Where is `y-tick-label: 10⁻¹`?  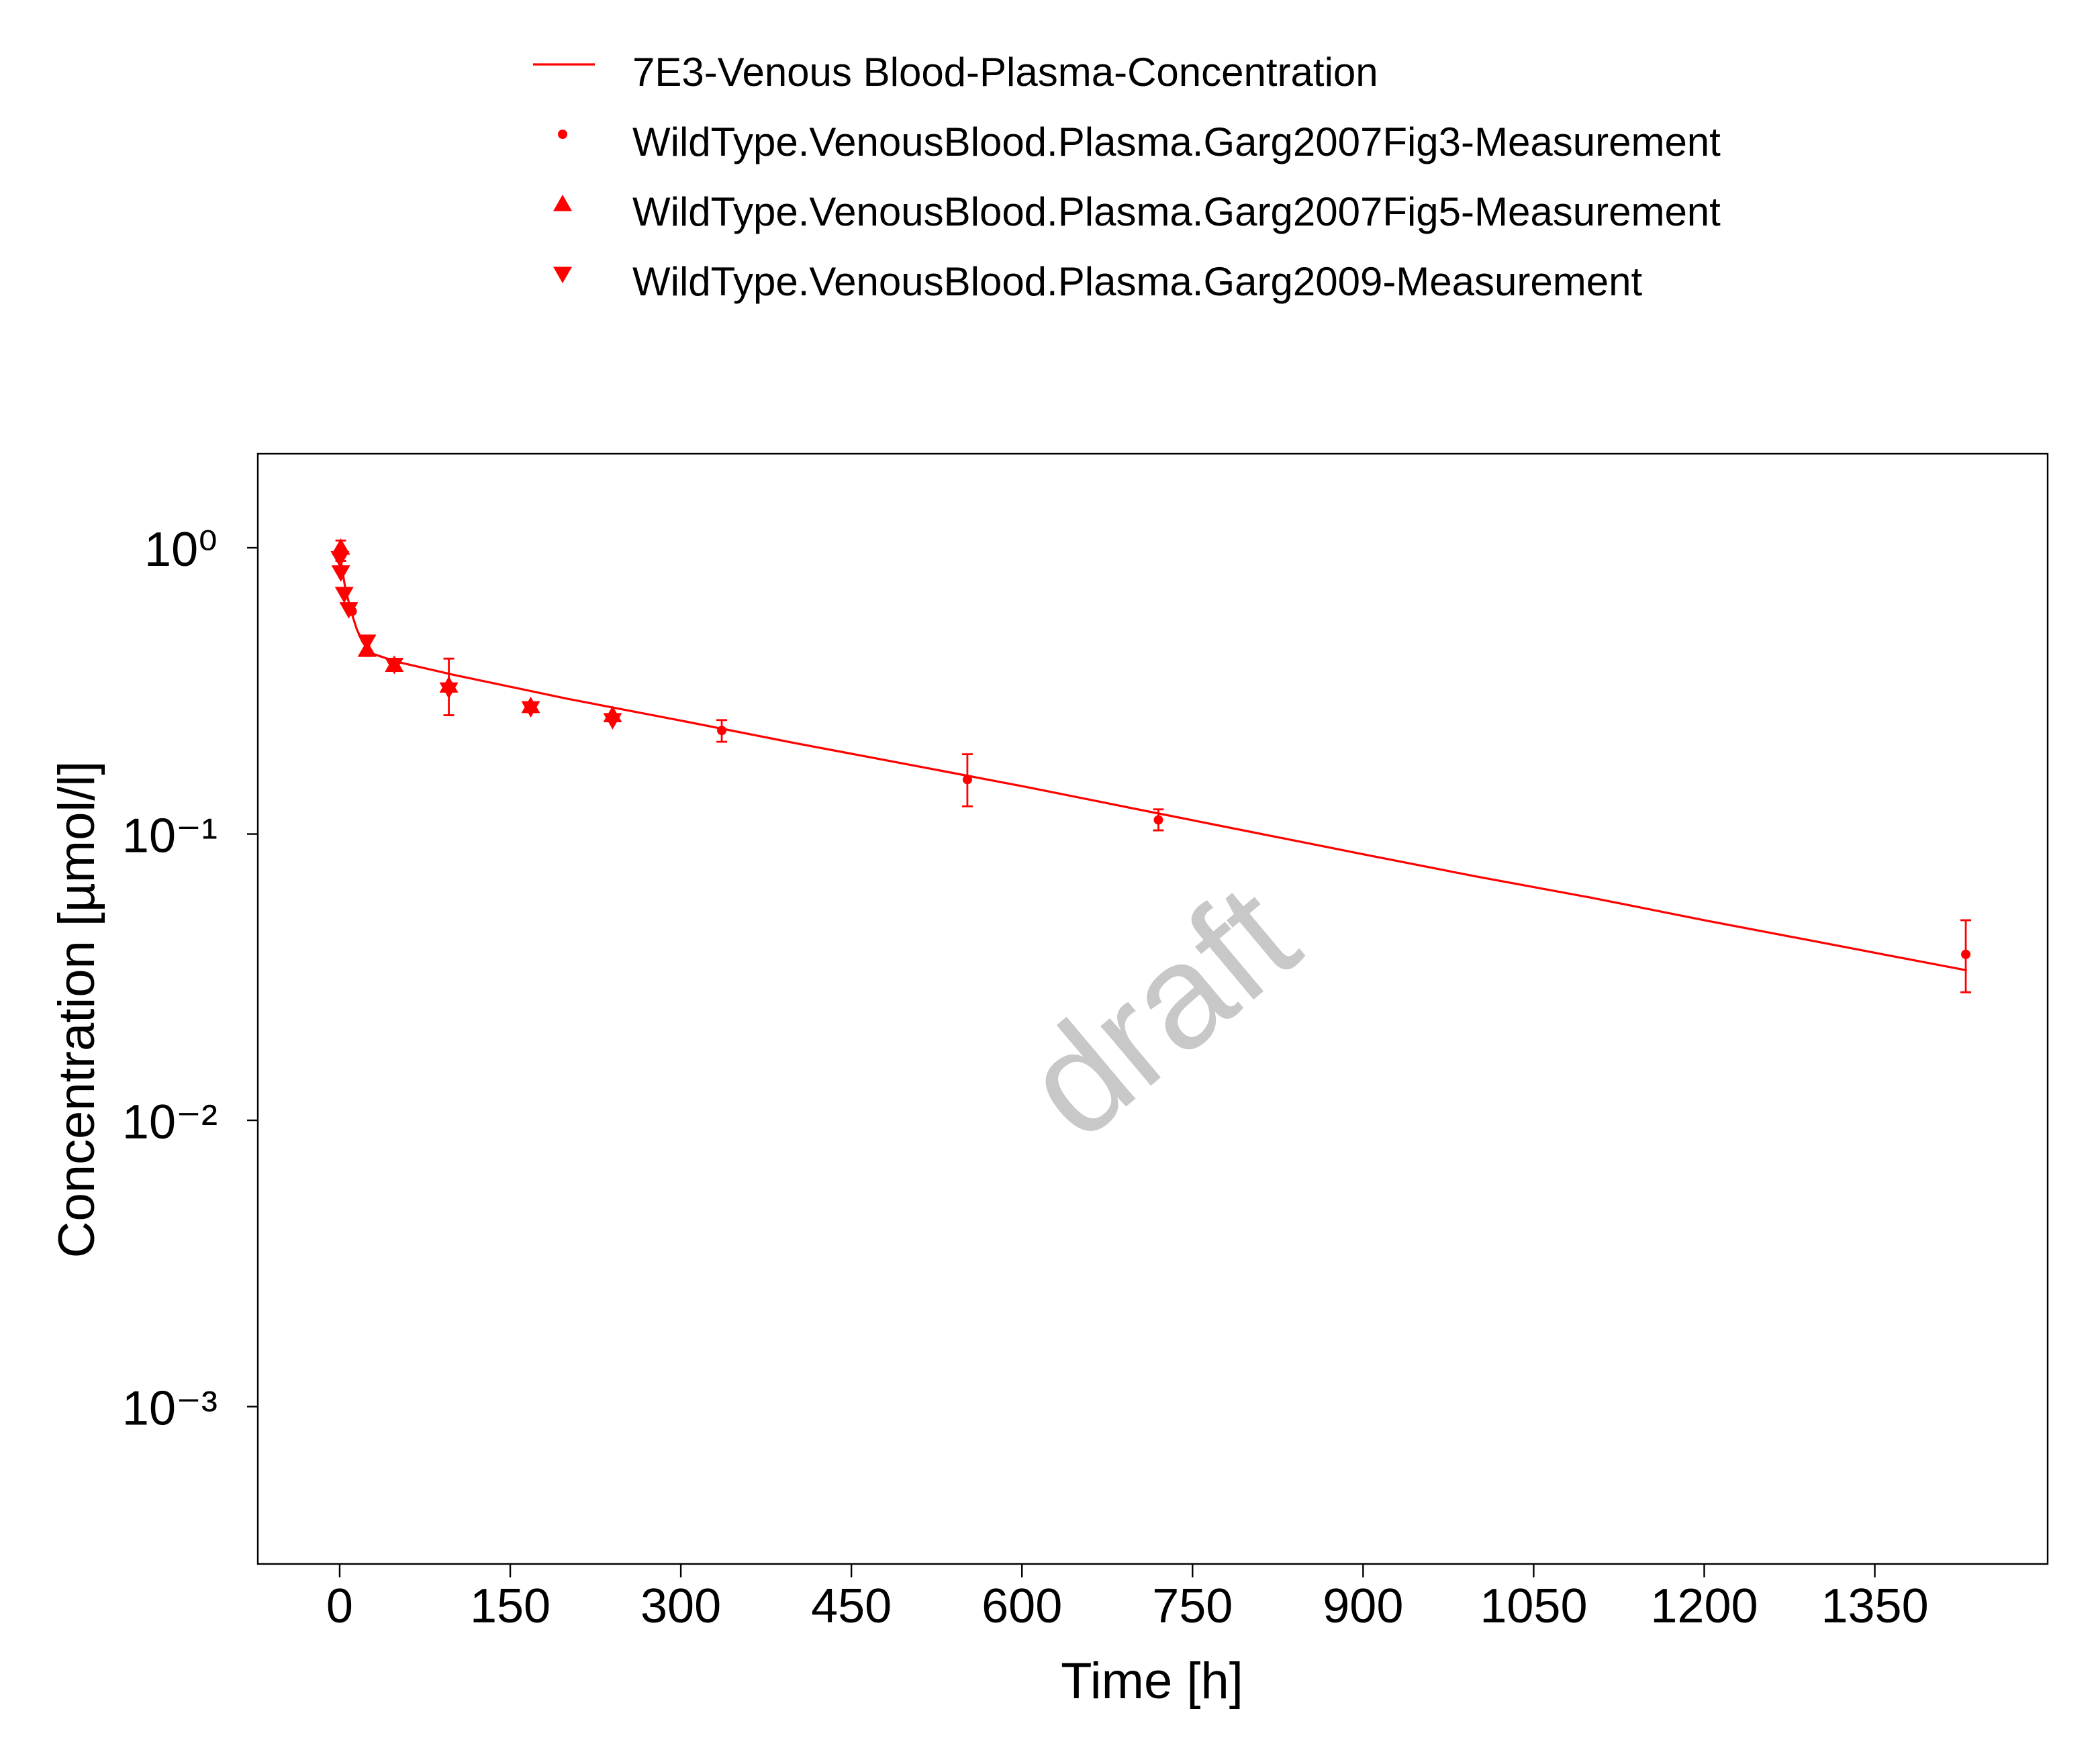
y-tick-label: 10⁻¹ is located at coordinates (170, 837).